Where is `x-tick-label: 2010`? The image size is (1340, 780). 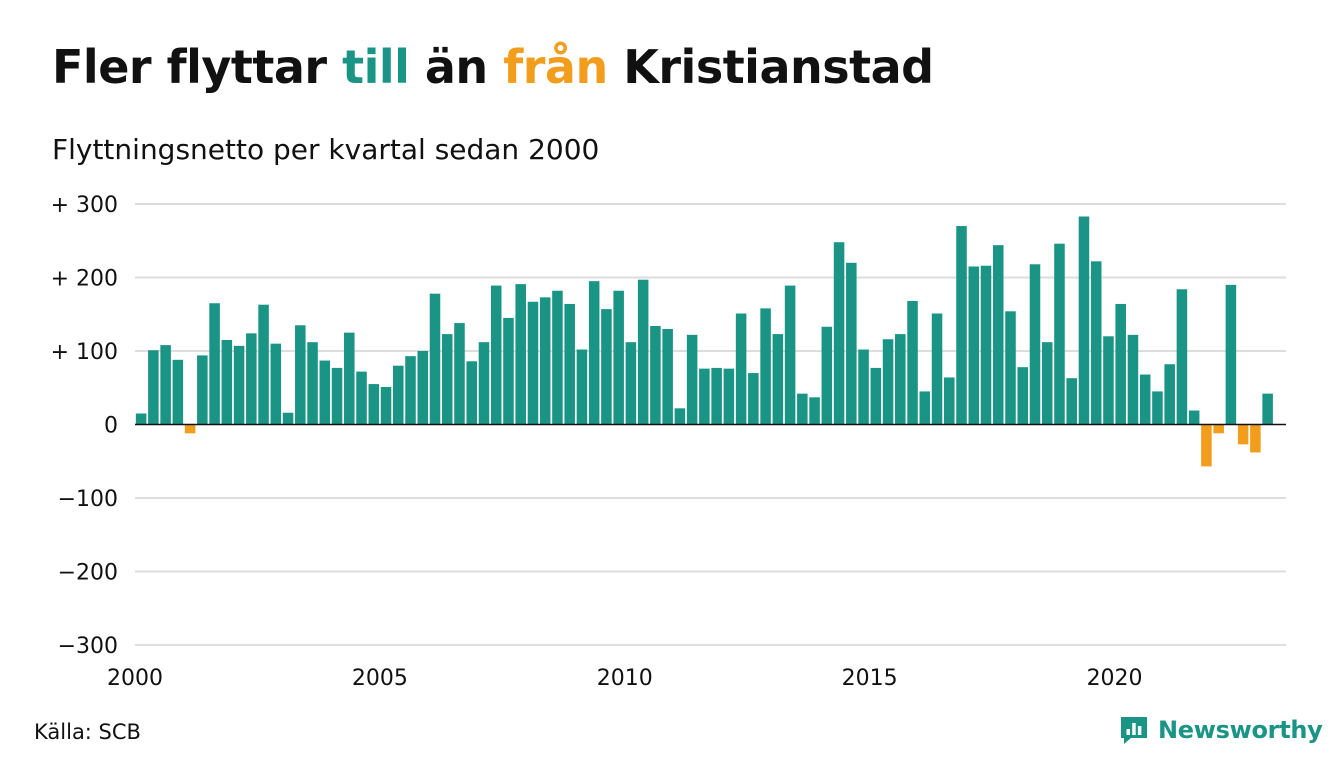
x-tick-label: 2010 is located at coordinates (625, 678).